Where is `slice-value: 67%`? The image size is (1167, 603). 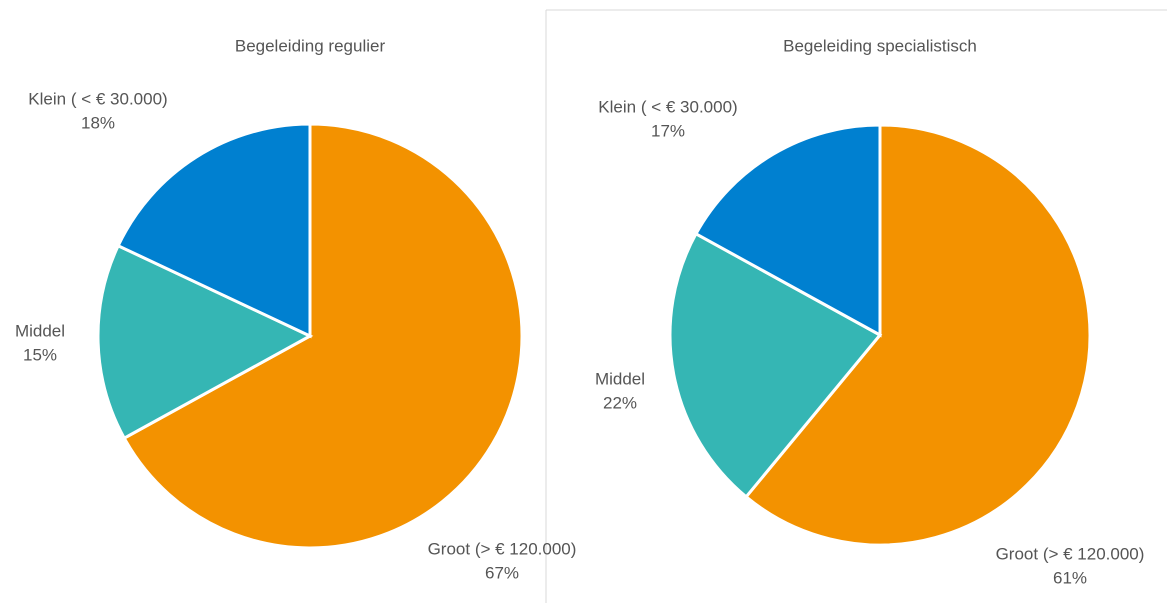 slice-value: 67% is located at coordinates (502, 572).